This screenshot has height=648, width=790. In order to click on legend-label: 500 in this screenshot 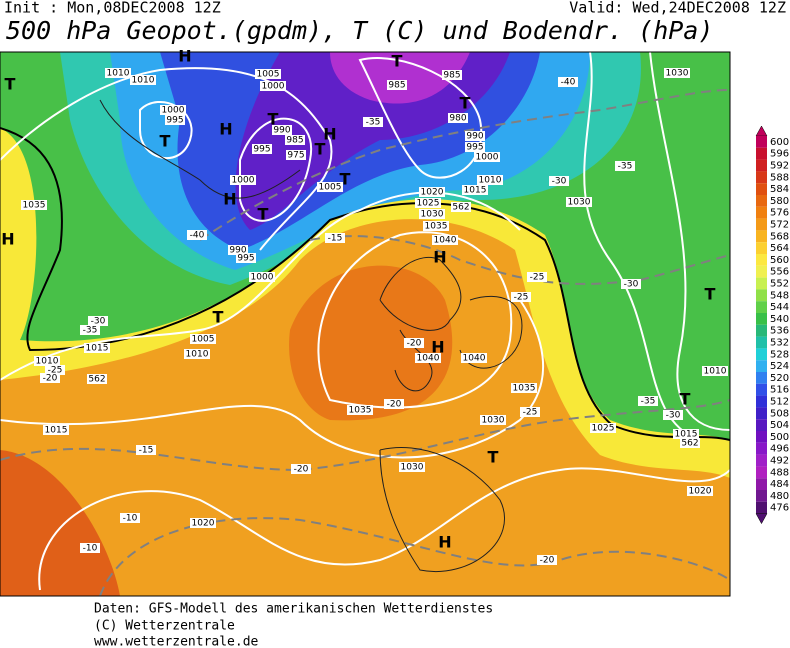, I will do `click(779, 437)`.